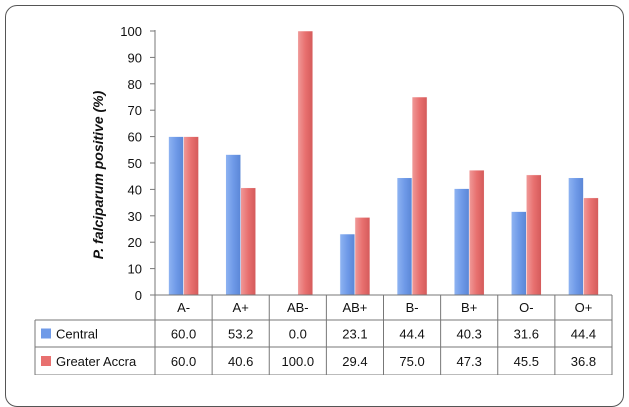  I want to click on y-tick-label: 20, so click(135, 242).